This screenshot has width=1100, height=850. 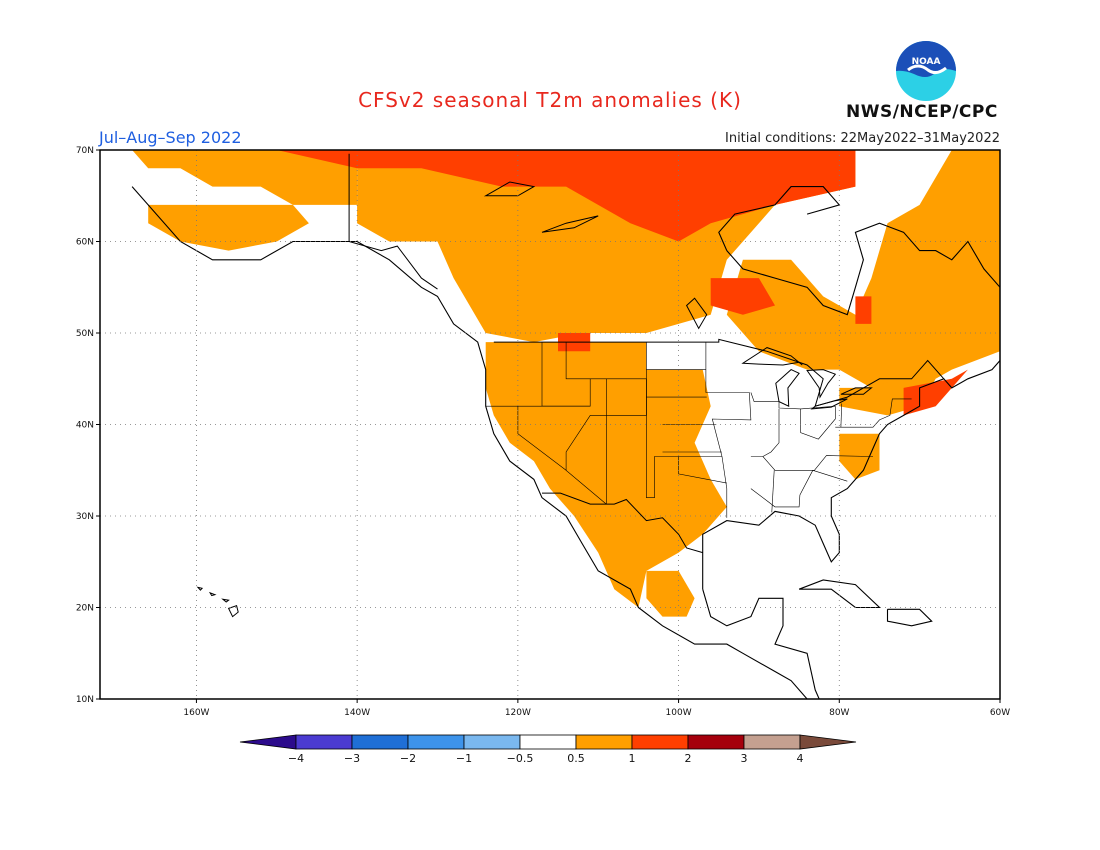 I want to click on hispaniola, so click(x=909, y=617).